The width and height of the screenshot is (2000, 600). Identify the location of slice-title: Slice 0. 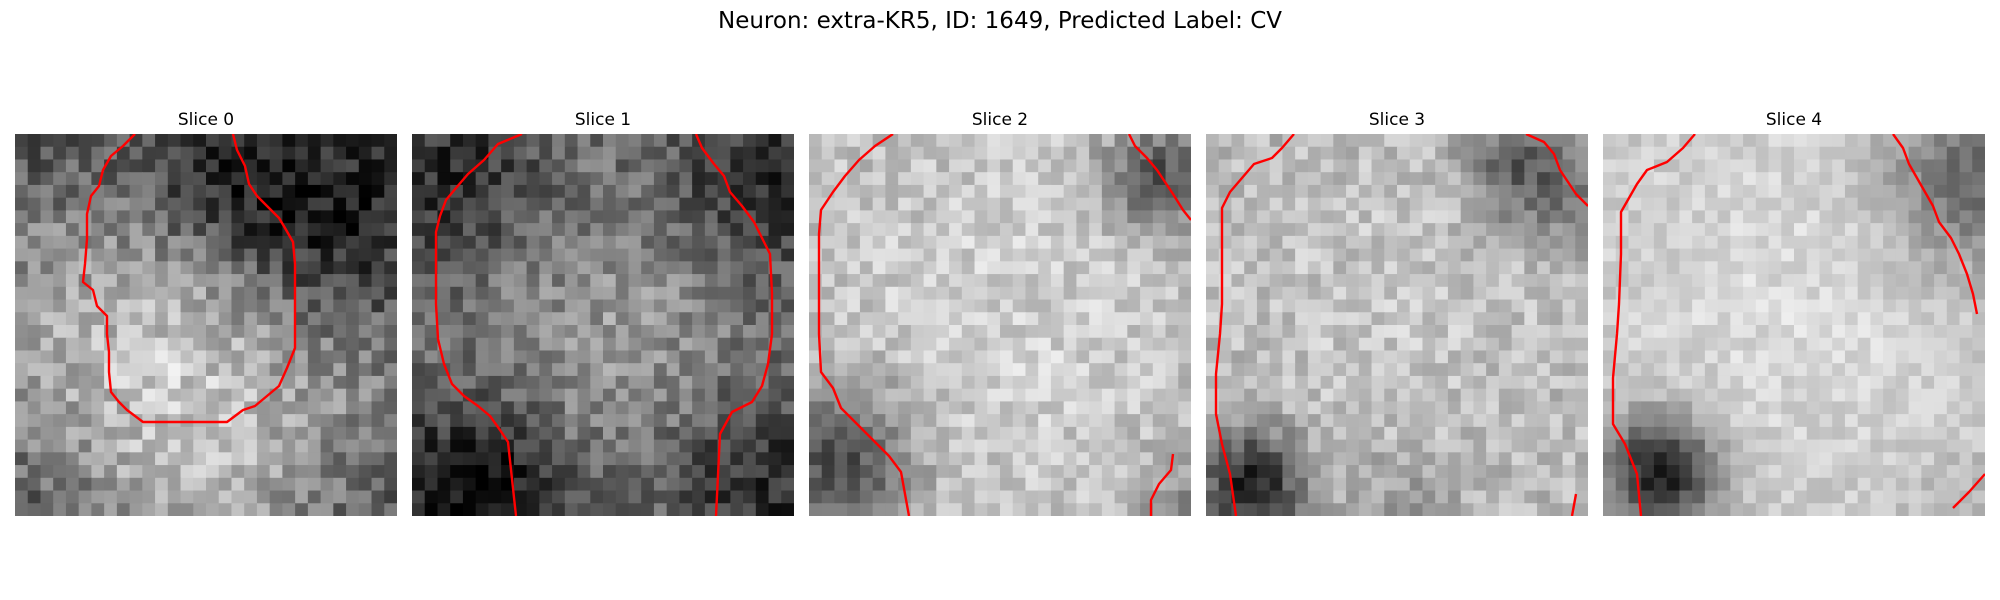
(206, 120).